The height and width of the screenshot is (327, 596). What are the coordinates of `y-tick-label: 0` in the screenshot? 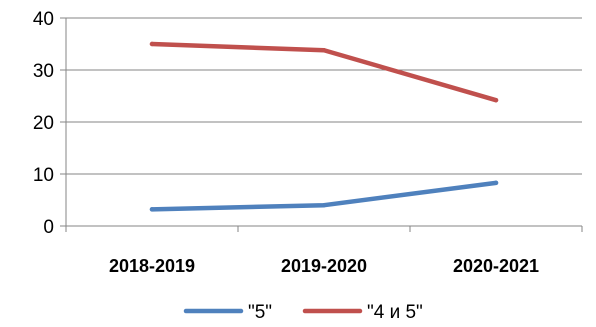 It's located at (48, 227).